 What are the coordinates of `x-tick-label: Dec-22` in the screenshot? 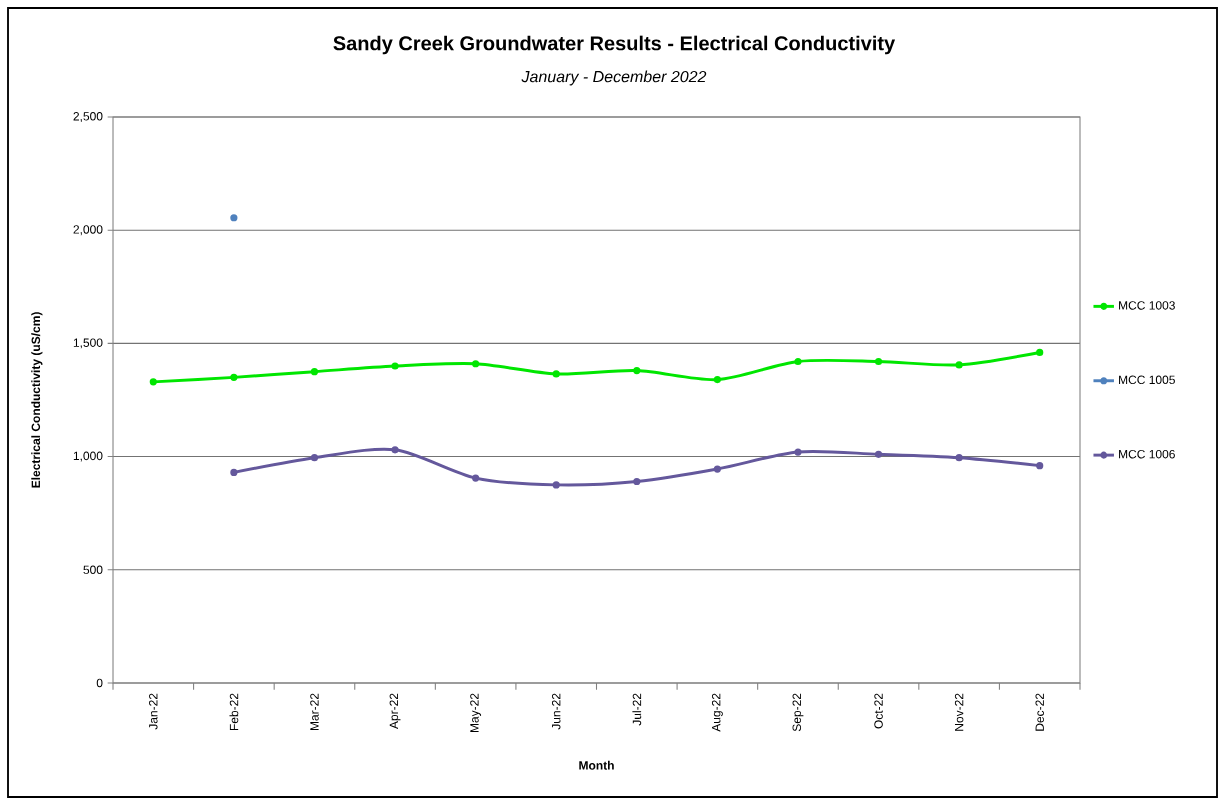 It's located at (1039, 712).